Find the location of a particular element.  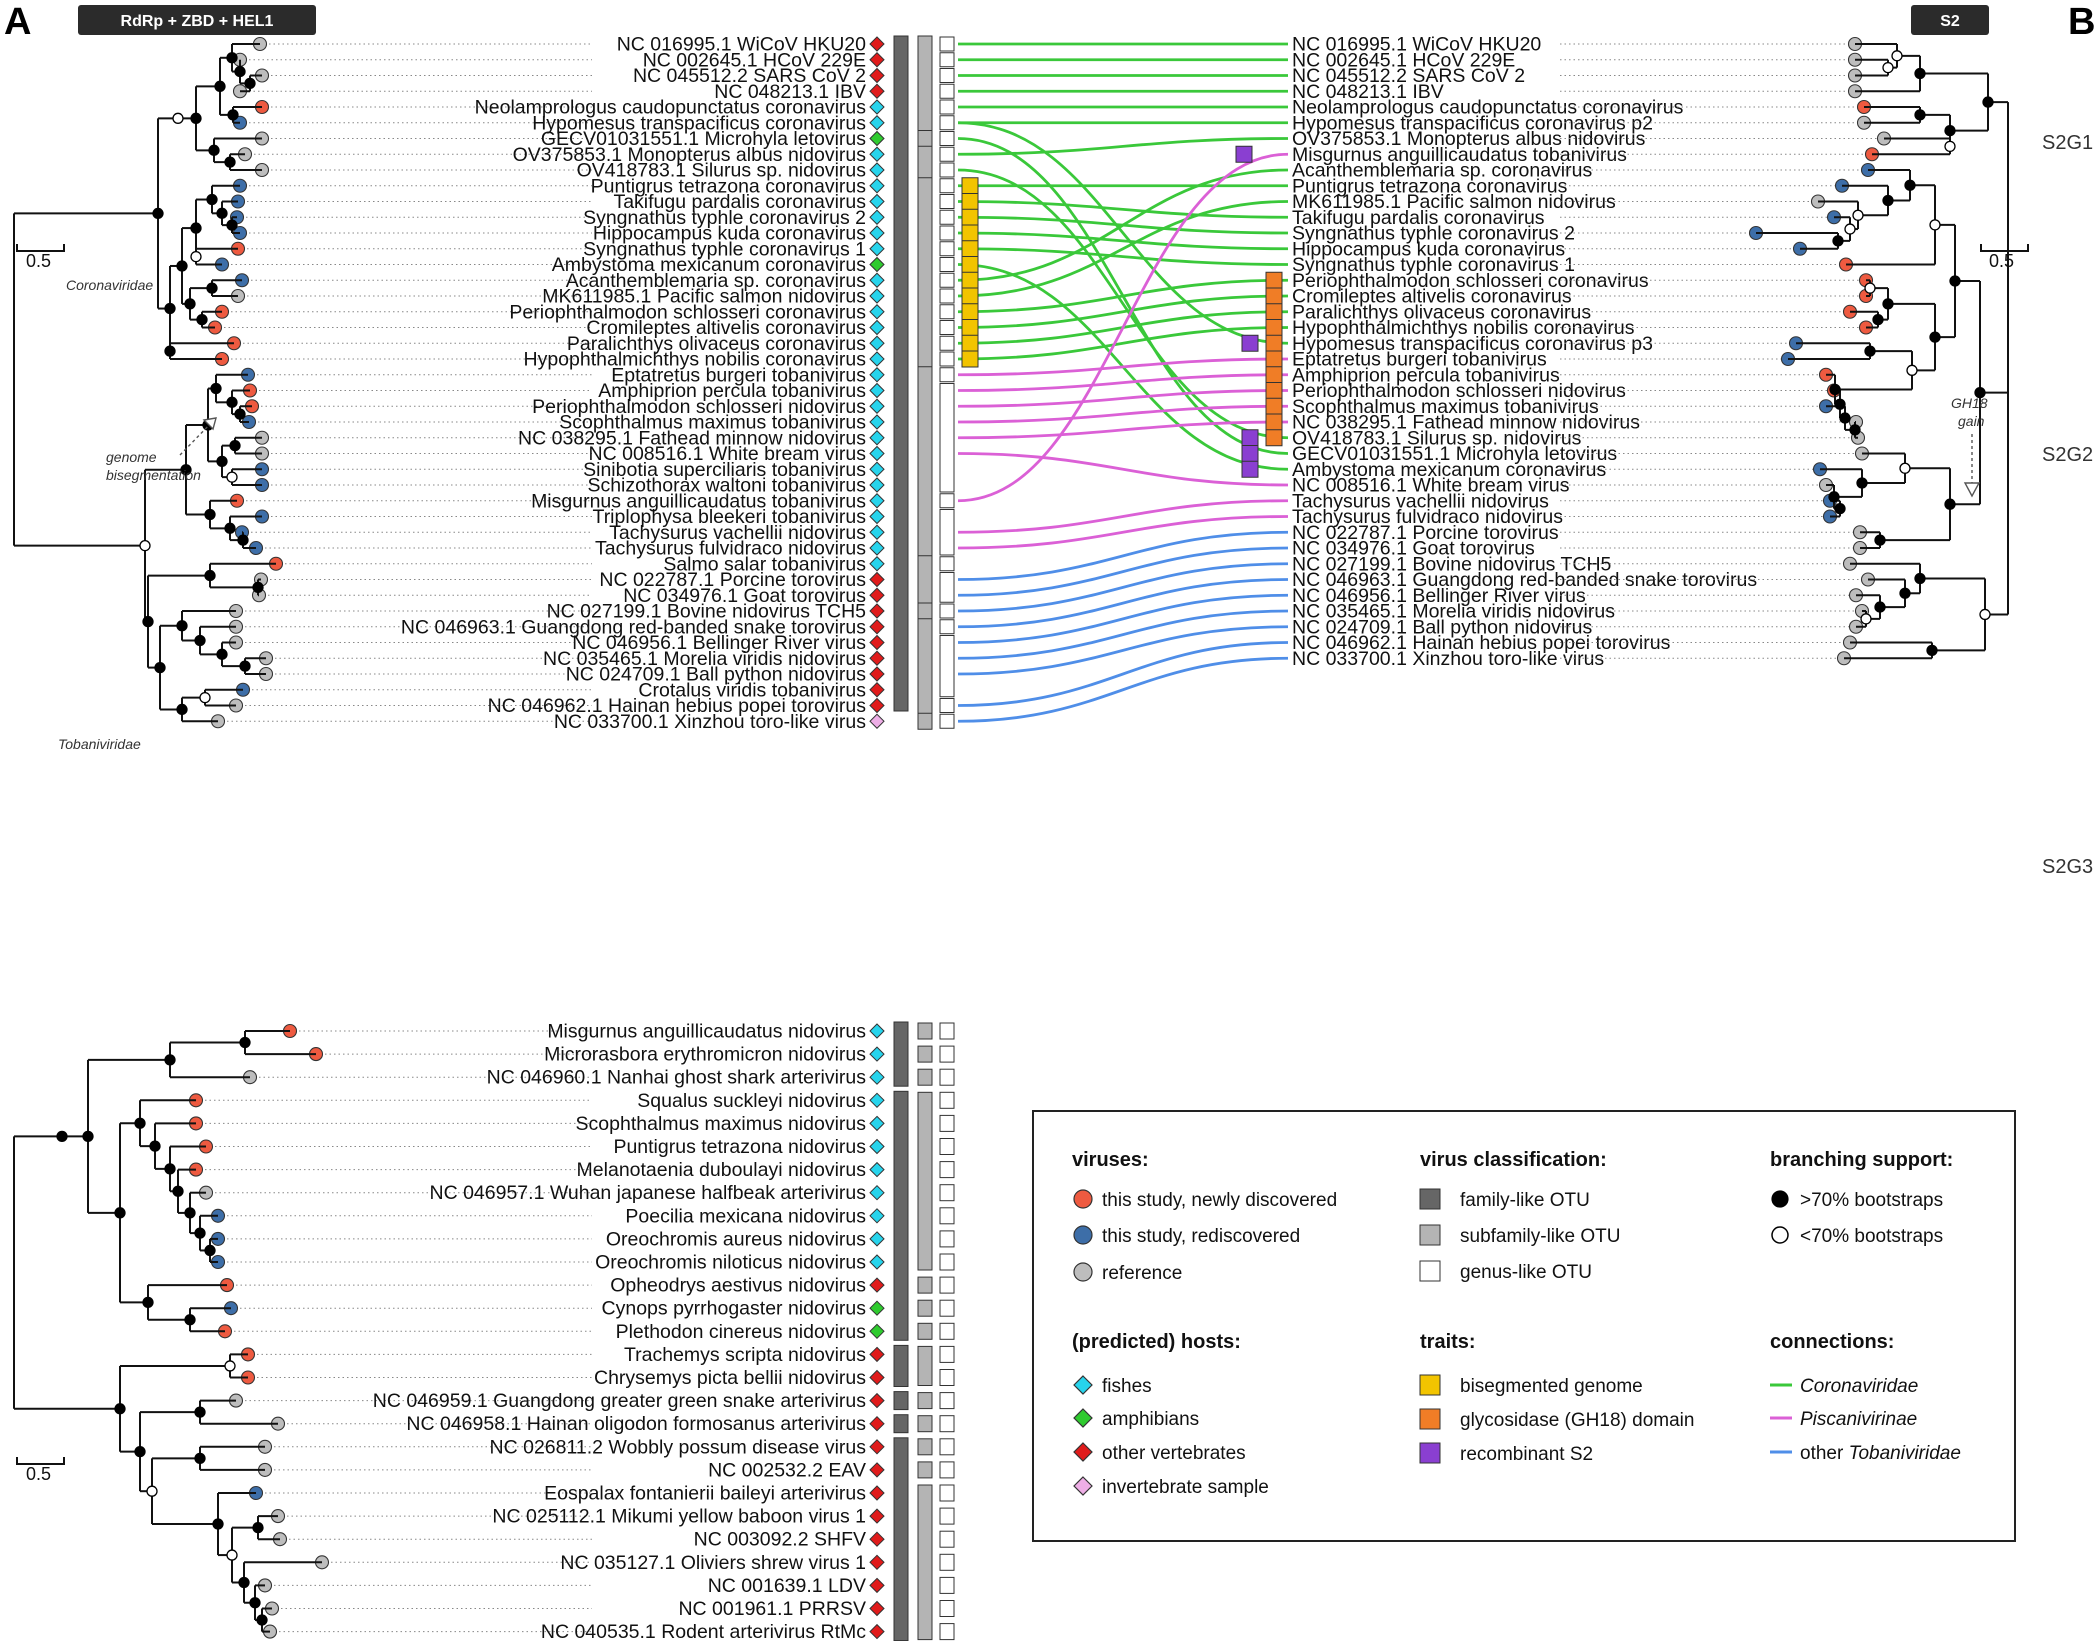

legend-virus-rediscovered: this study, rediscovered is located at coordinates (1201, 1236).